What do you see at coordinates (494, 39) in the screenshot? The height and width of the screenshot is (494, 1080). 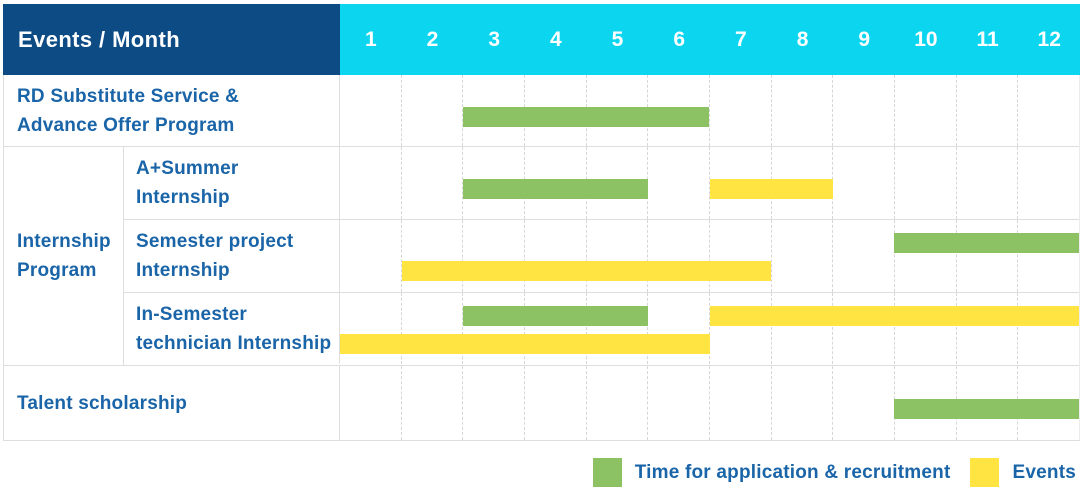 I see `month-header-cell: 3` at bounding box center [494, 39].